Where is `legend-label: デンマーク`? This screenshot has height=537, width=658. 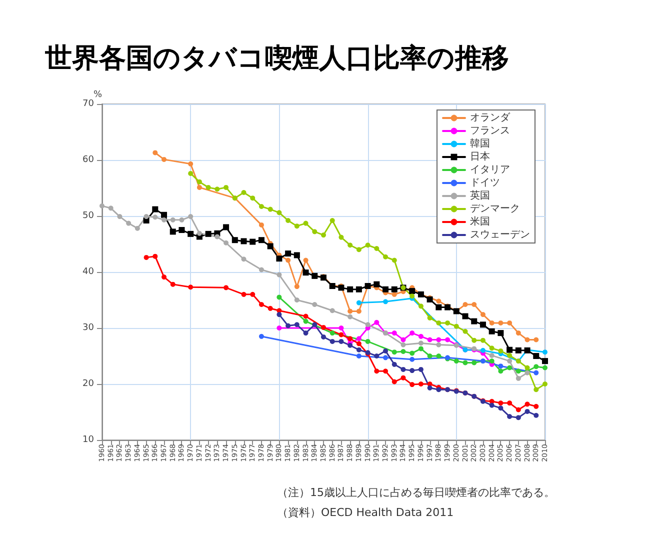
legend-label: デンマーク is located at coordinates (495, 209).